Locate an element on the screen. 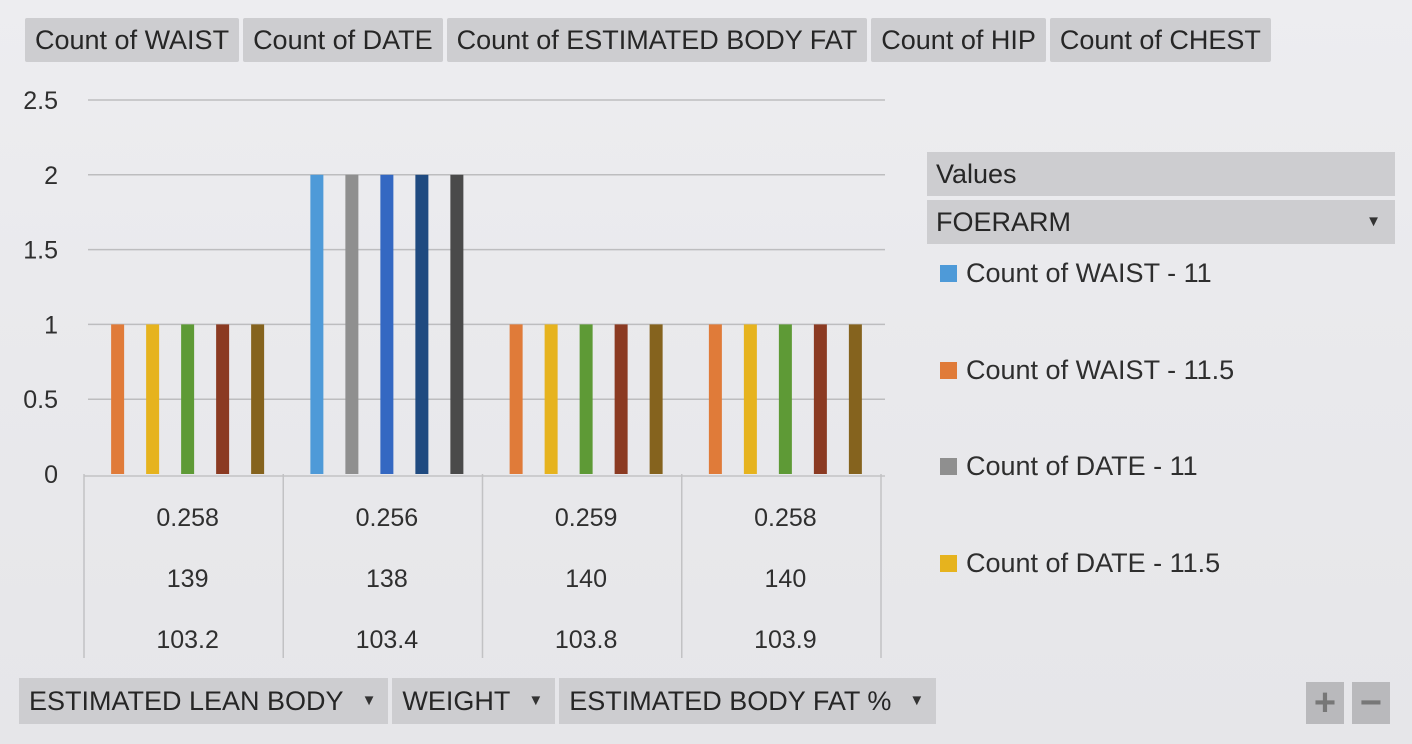 The image size is (1412, 744). legend-item-label: Count of DATE - 11.5 is located at coordinates (1093, 563).